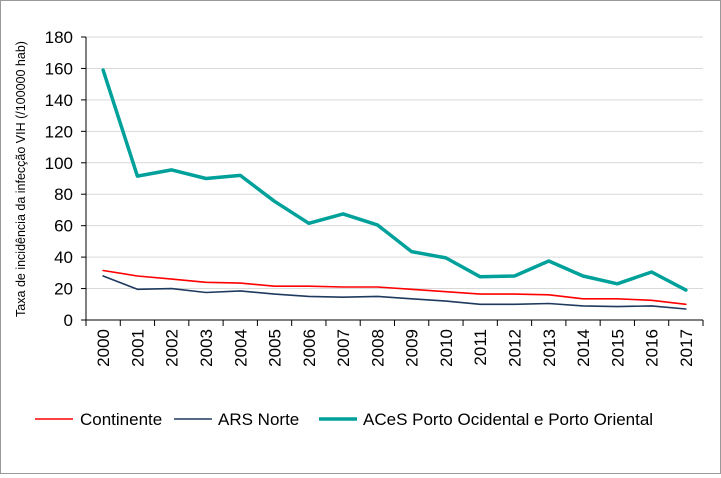  I want to click on x-tick-label: 2010, so click(446, 348).